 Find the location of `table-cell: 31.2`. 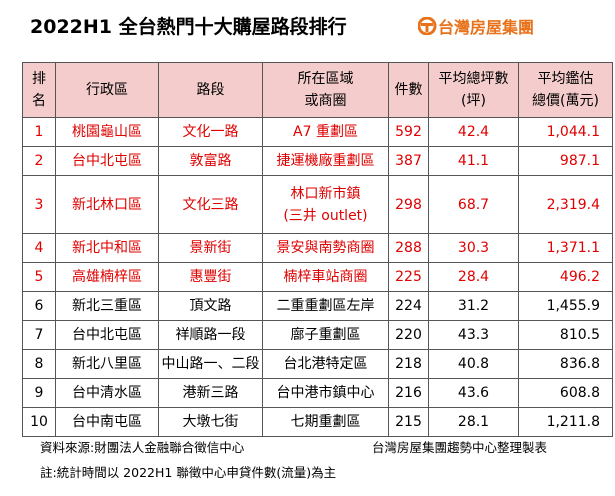

table-cell: 31.2 is located at coordinates (473, 306).